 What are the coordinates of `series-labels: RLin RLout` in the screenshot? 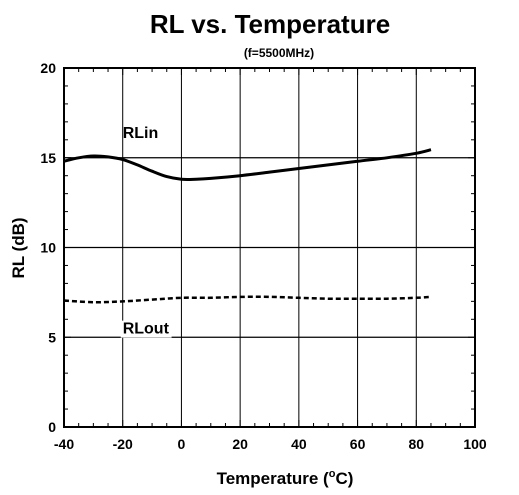 It's located at (146, 231).